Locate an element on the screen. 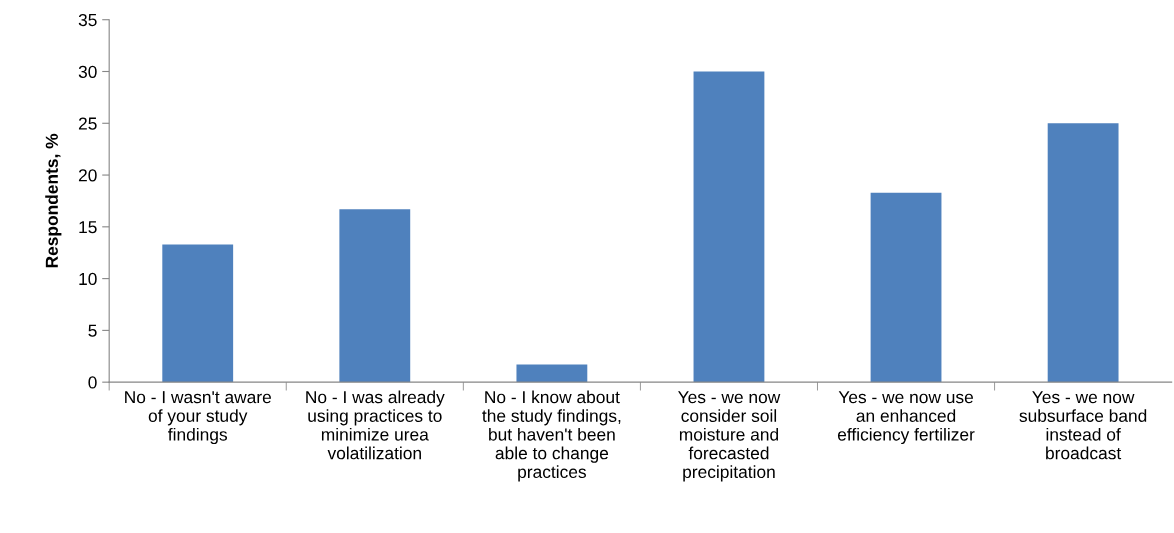  y-tick-label: 25 is located at coordinates (87, 123).